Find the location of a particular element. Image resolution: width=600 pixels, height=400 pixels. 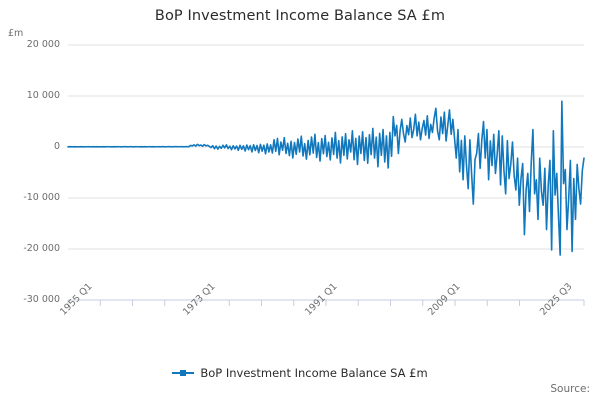

legend-line-marker-icon is located at coordinates (183, 373).